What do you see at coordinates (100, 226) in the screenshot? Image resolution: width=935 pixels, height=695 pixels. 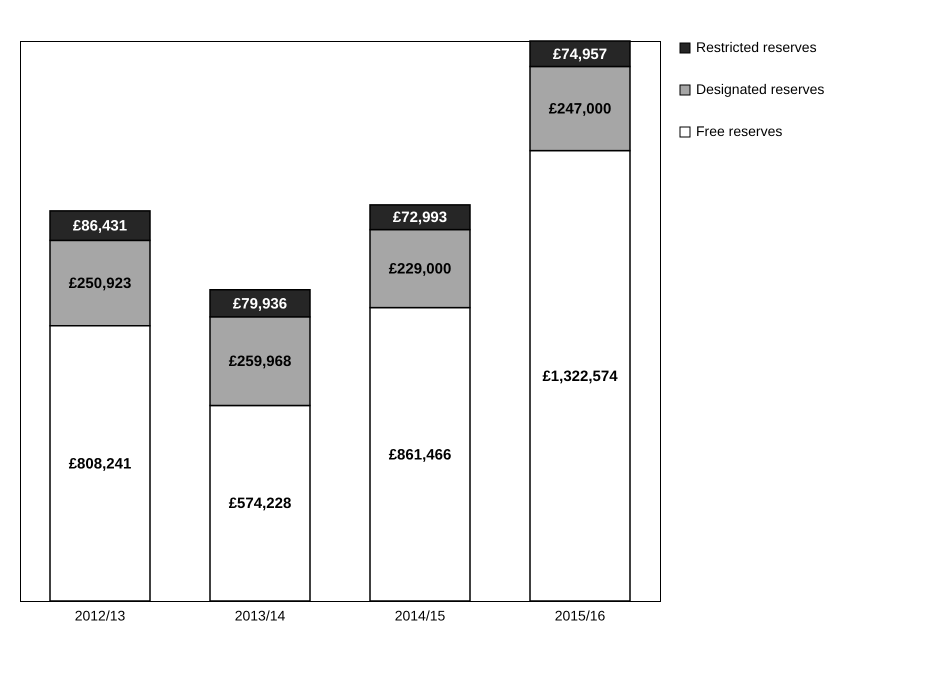 I see `data-label: £86,431` at bounding box center [100, 226].